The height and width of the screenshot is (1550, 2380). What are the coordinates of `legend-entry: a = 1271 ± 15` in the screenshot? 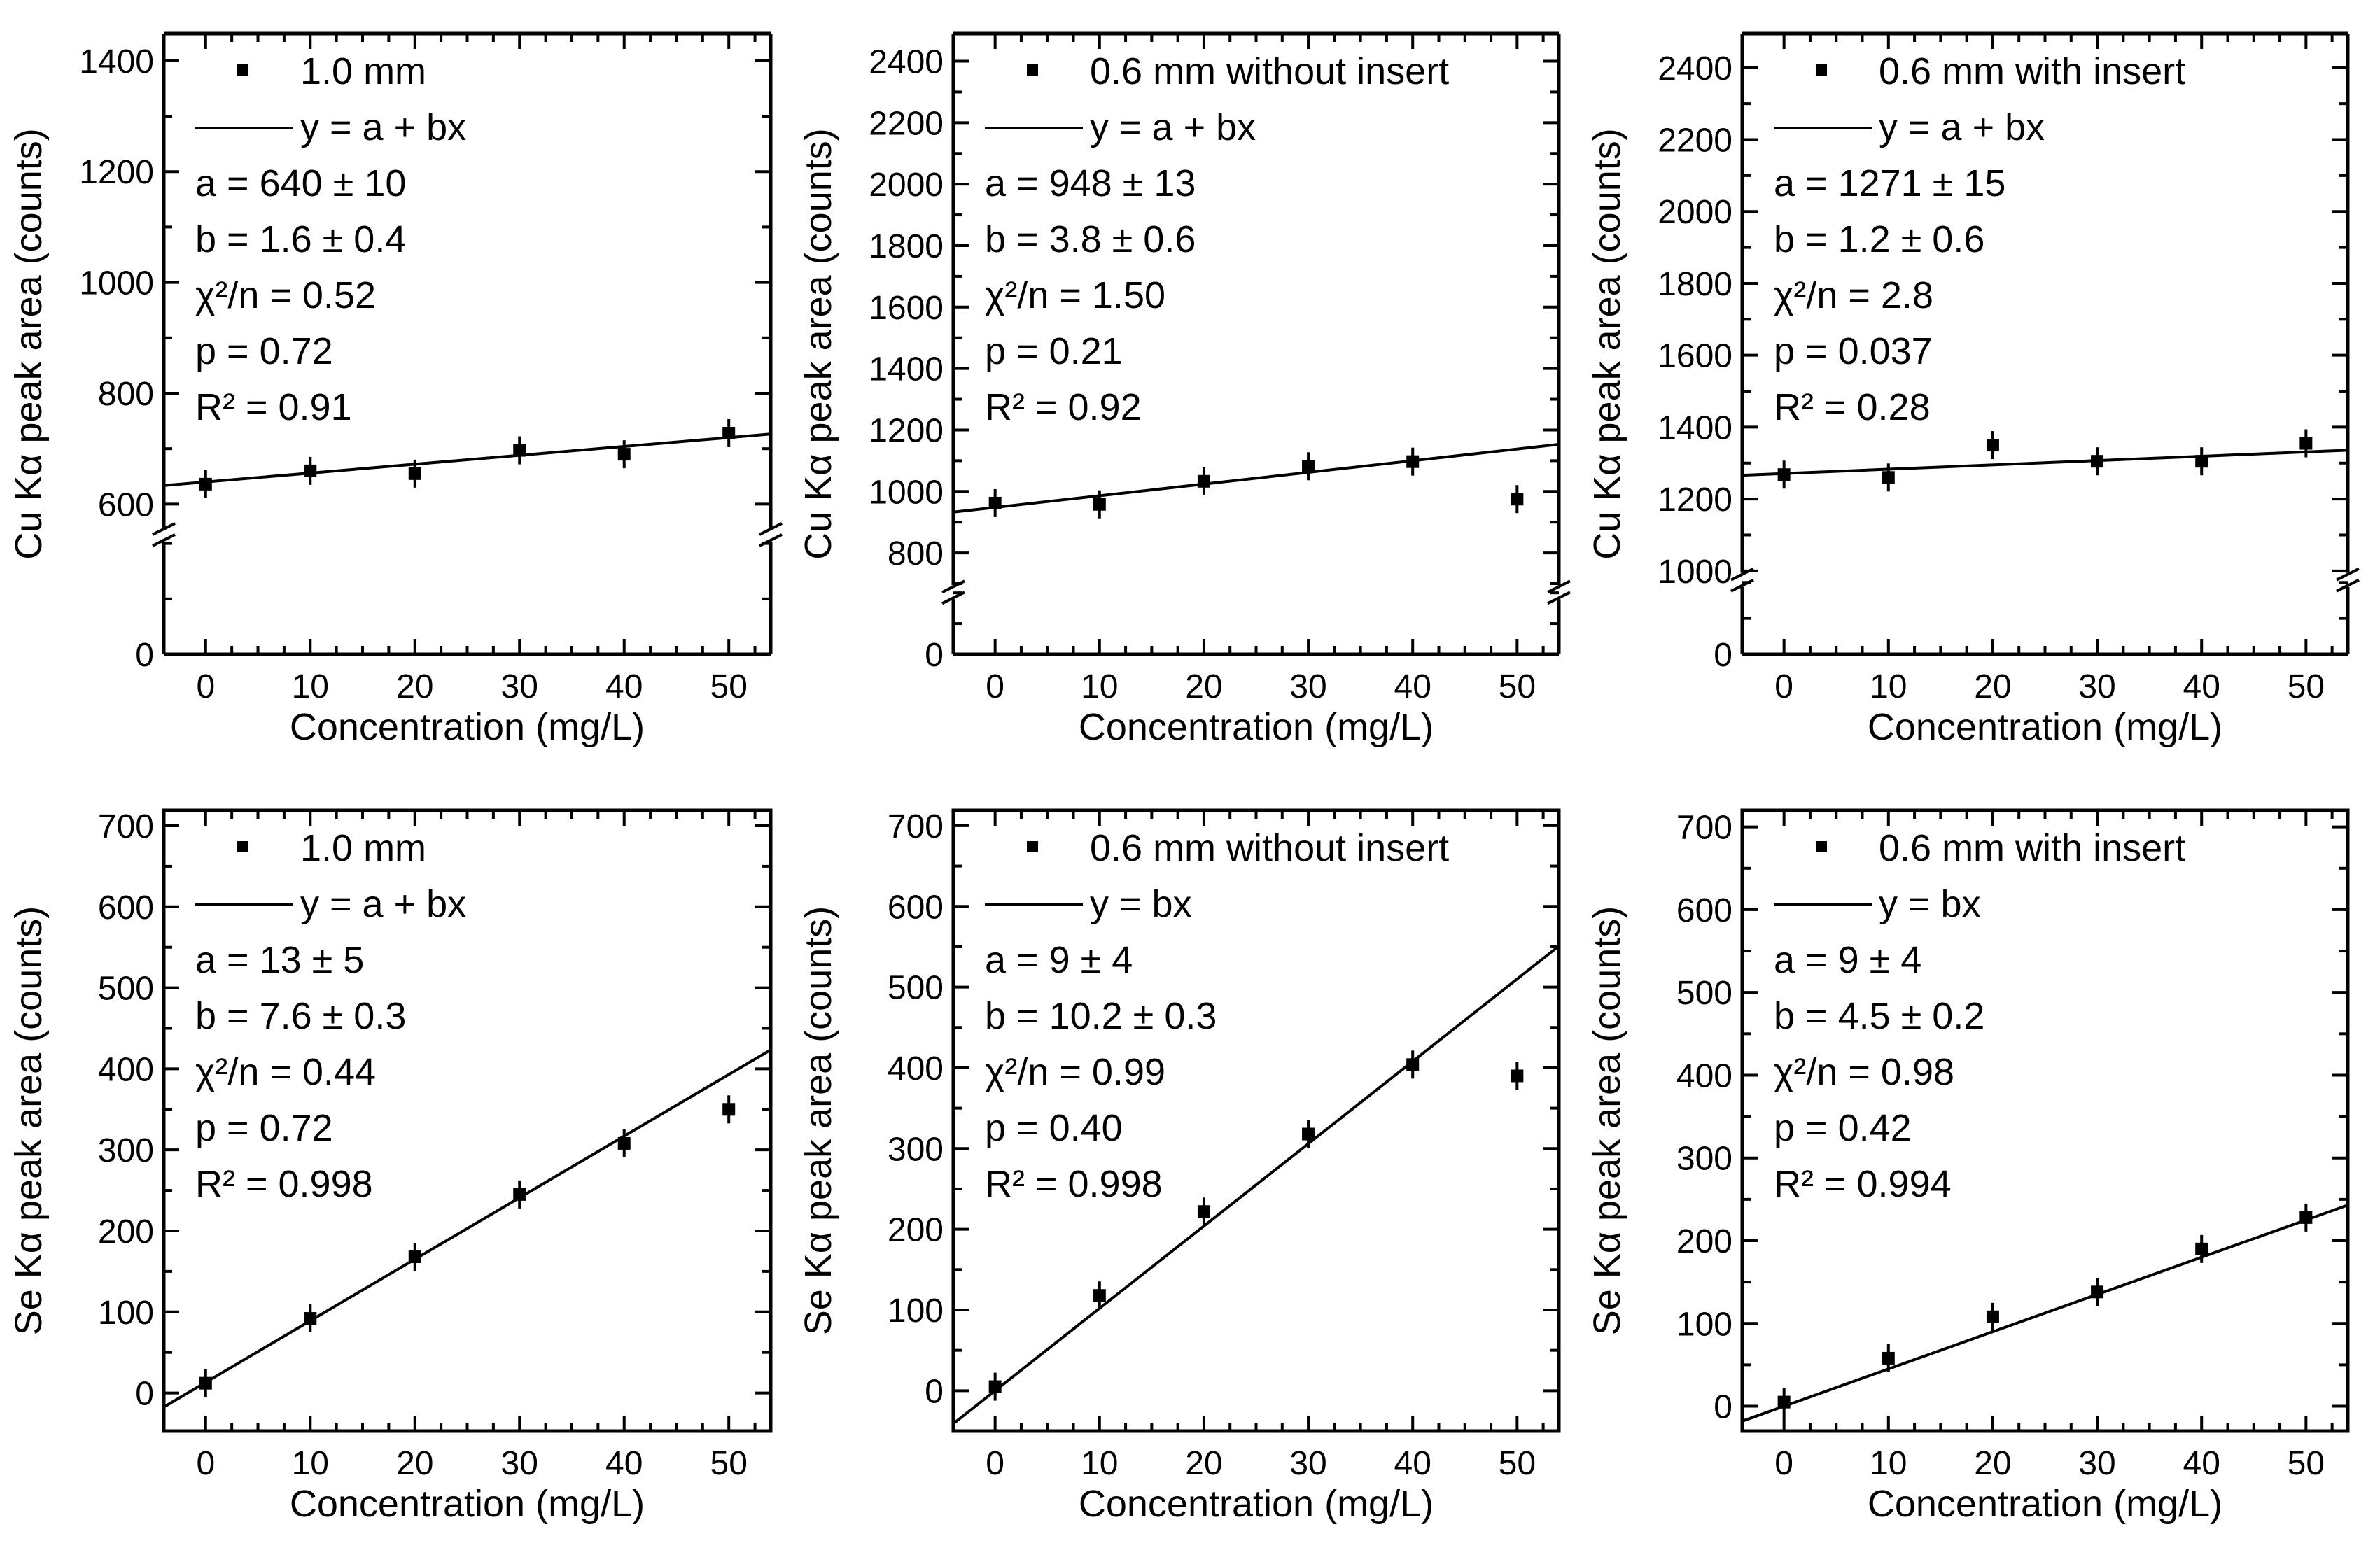 It's located at (1889, 183).